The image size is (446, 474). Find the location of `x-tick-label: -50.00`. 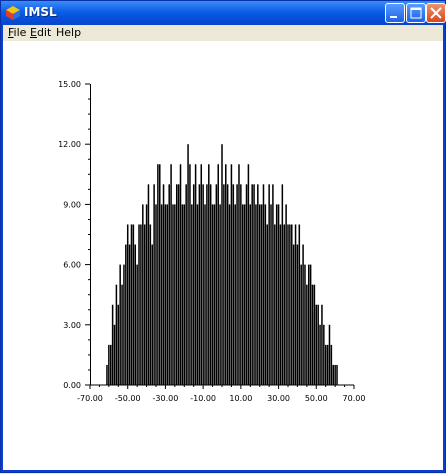

x-tick-label: -50.00 is located at coordinates (128, 398).